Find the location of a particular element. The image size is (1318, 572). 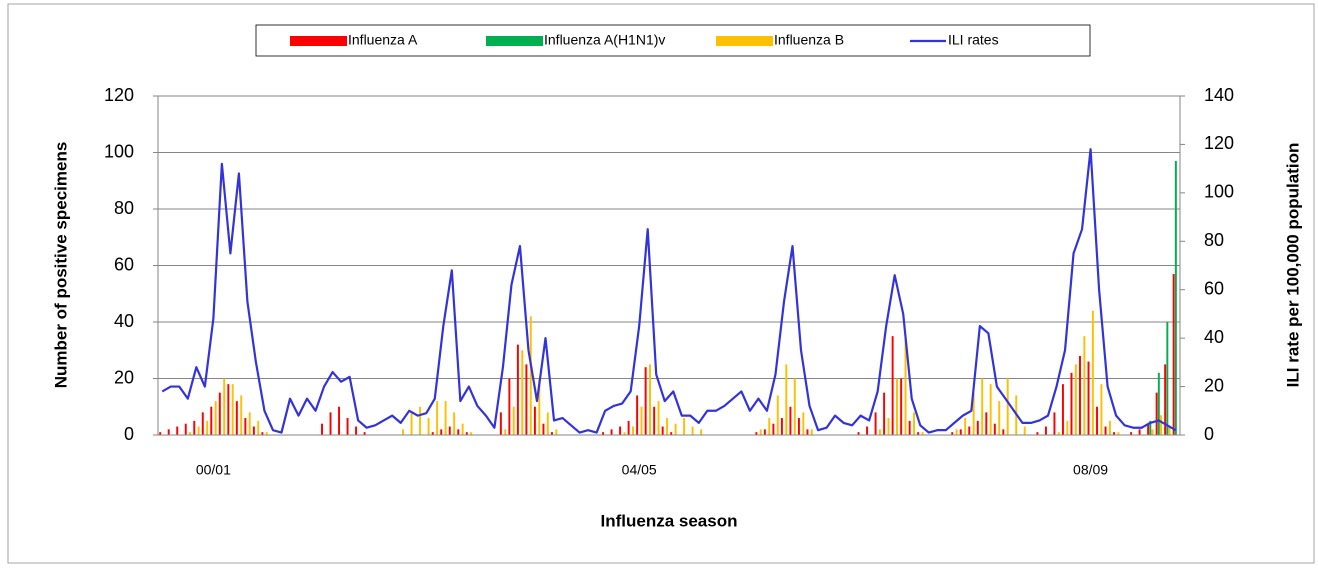

y-tick-label: 80 is located at coordinates (124, 208).